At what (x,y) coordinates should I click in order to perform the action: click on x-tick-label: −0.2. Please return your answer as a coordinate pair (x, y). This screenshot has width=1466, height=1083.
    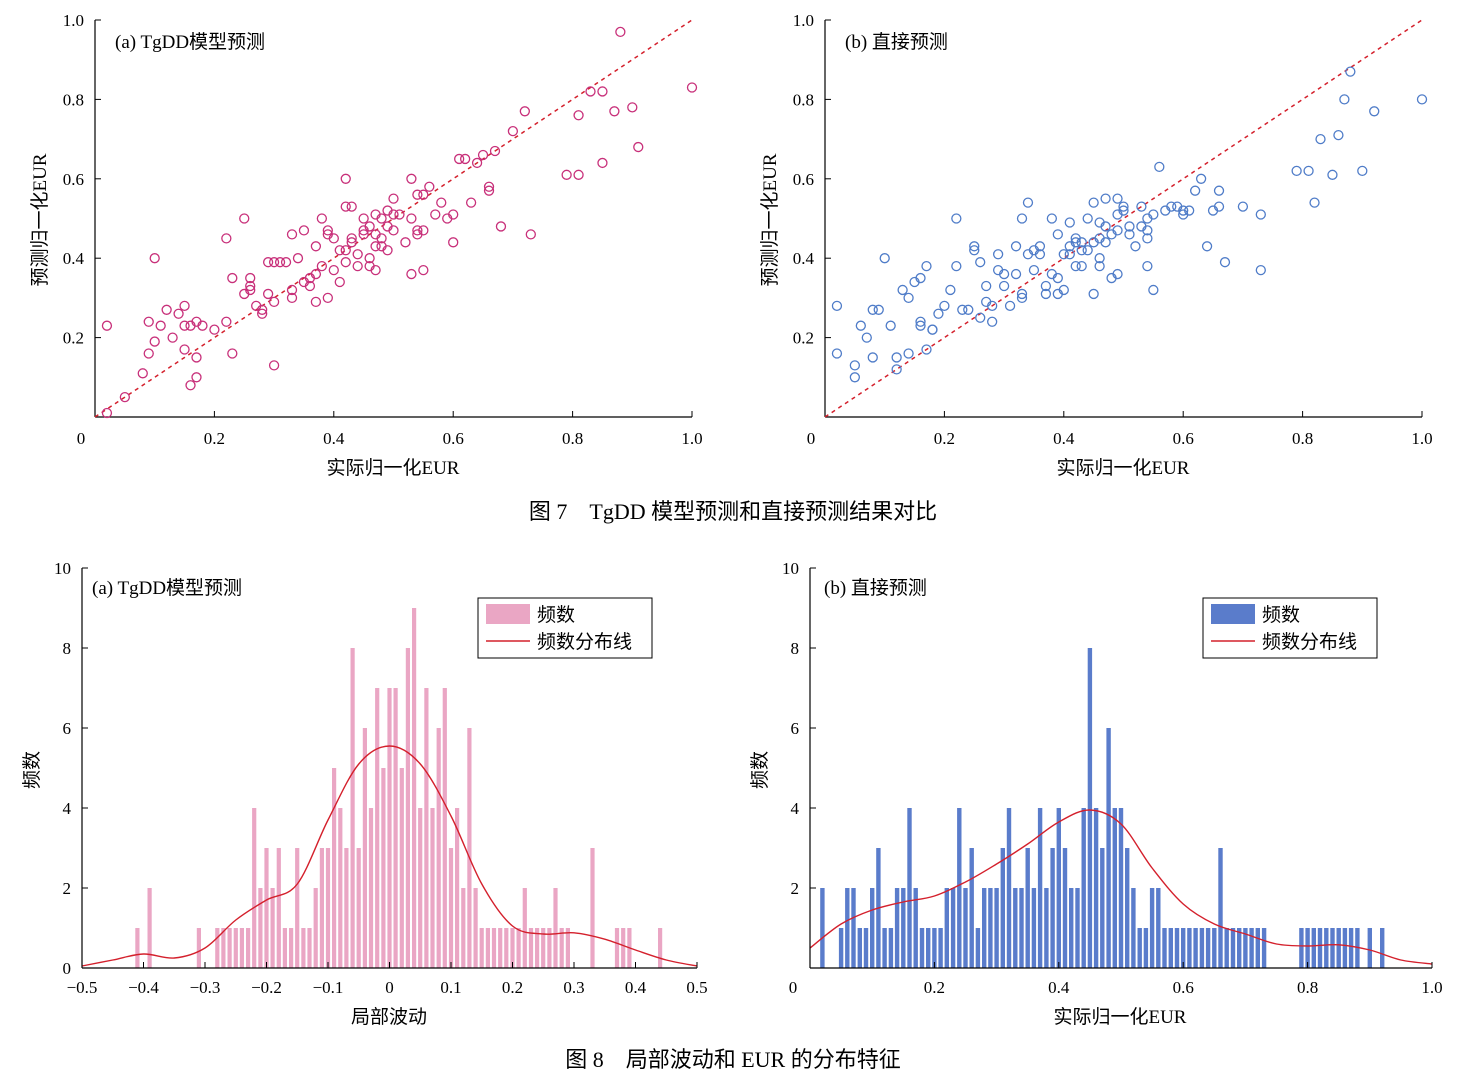
    Looking at the image, I should click on (266, 987).